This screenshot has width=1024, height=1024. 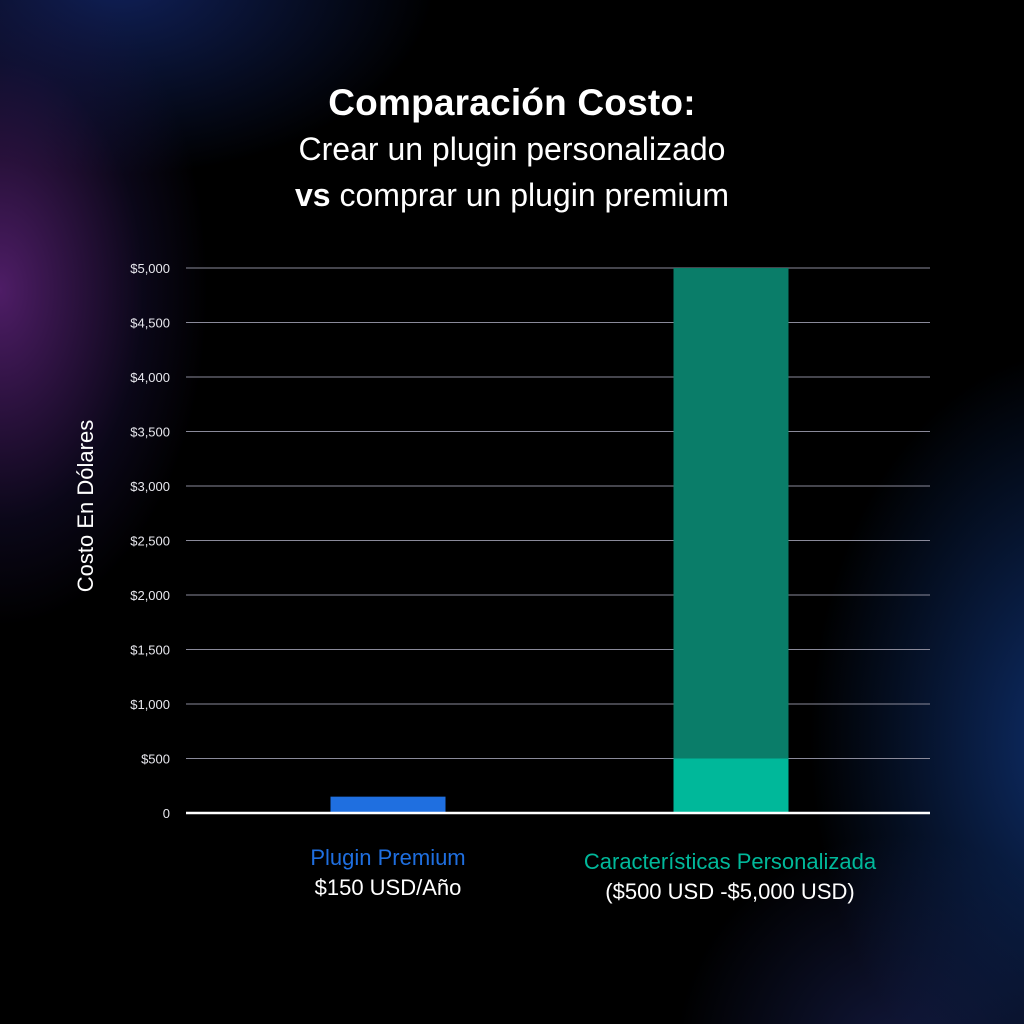 What do you see at coordinates (150, 486) in the screenshot?
I see `y-tick-label: $3,000` at bounding box center [150, 486].